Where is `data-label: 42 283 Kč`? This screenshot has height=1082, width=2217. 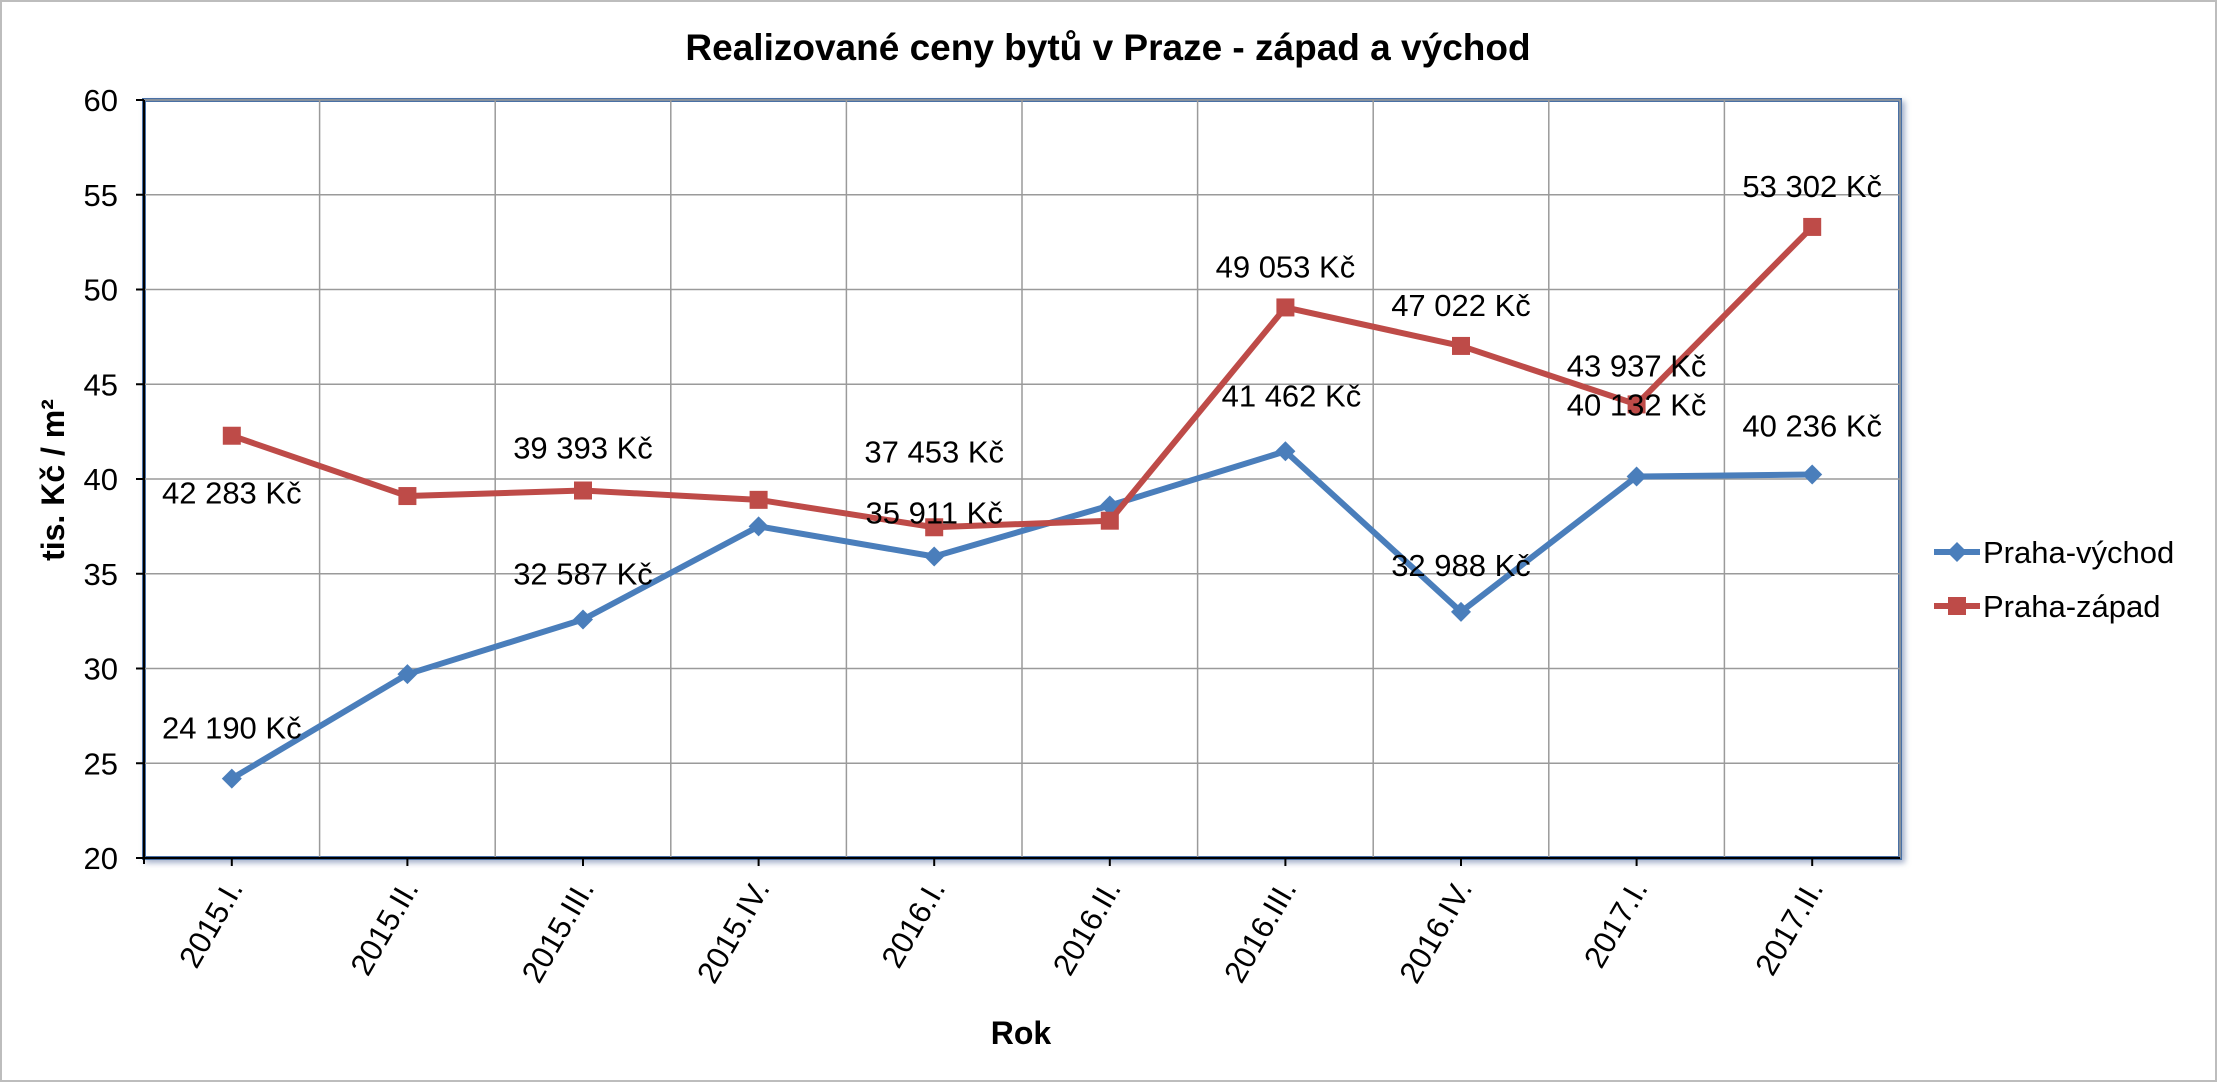
data-label: 42 283 Kč is located at coordinates (232, 493).